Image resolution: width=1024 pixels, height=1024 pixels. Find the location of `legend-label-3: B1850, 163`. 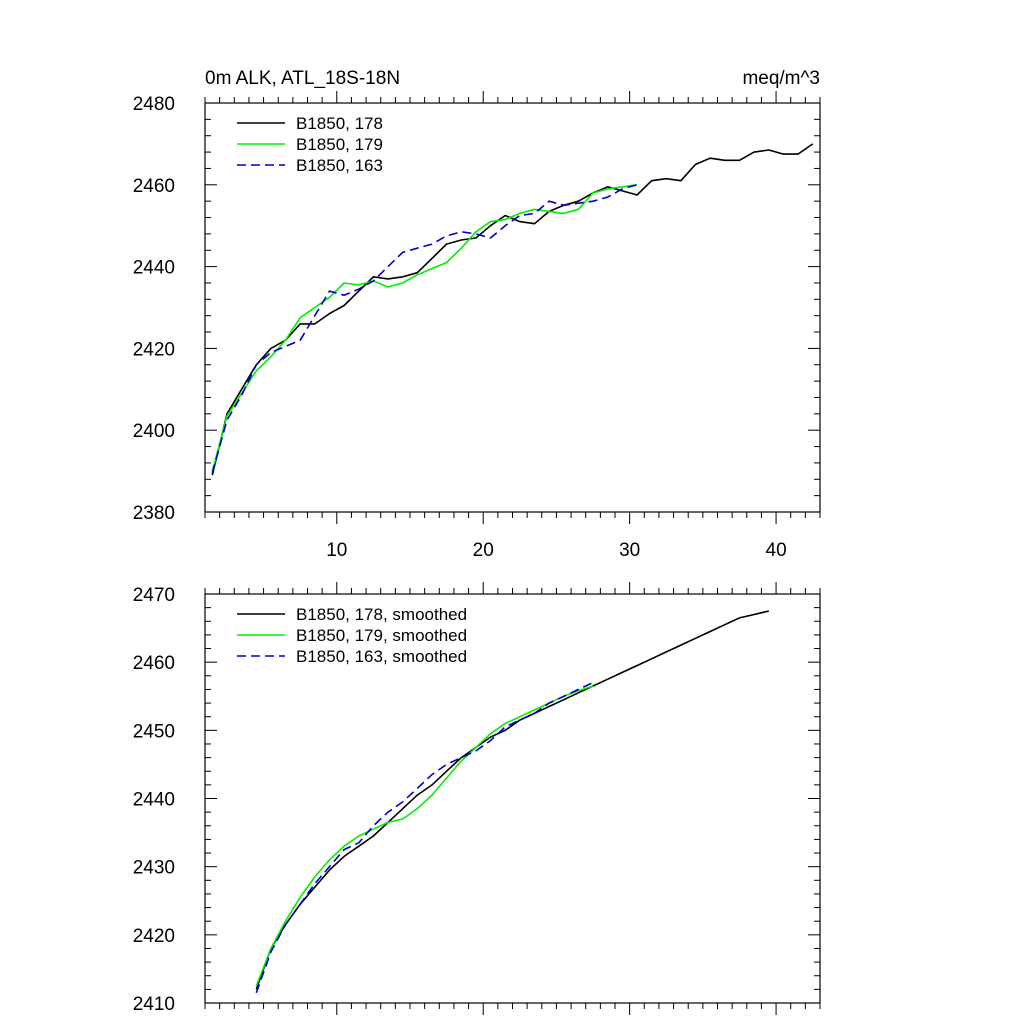

legend-label-3: B1850, 163 is located at coordinates (339, 165).